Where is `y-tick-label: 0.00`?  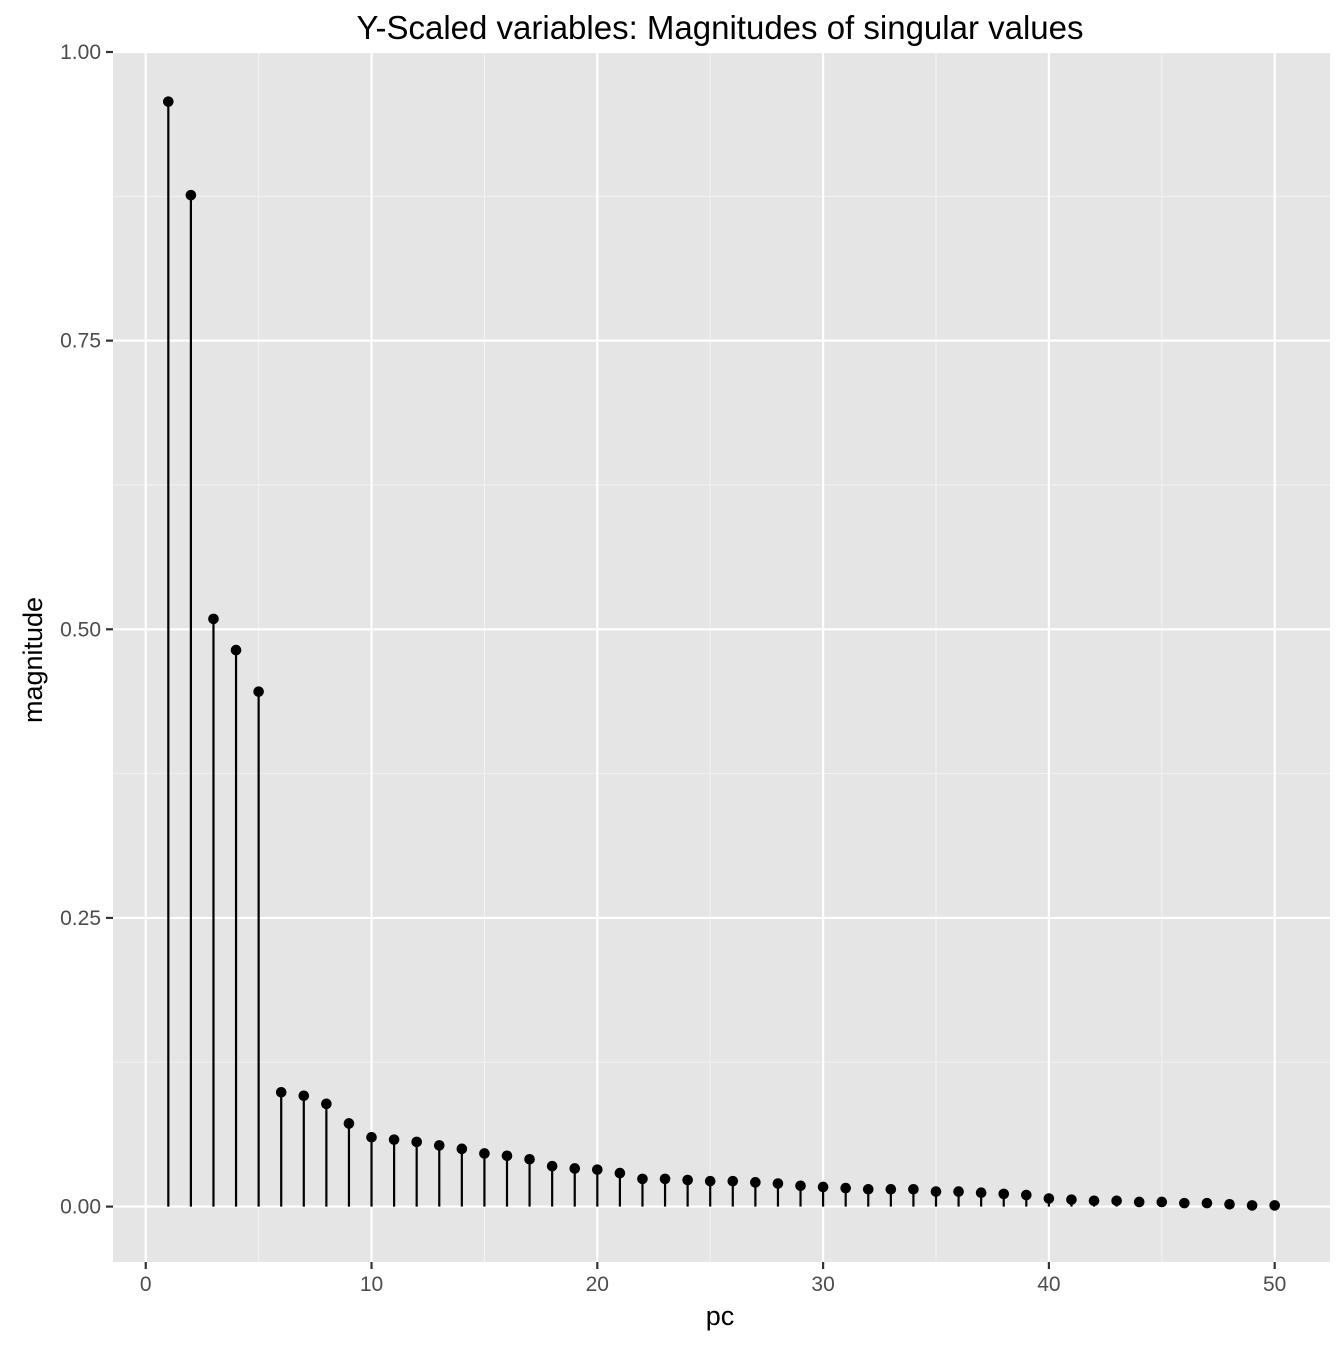 y-tick-label: 0.00 is located at coordinates (80, 1207).